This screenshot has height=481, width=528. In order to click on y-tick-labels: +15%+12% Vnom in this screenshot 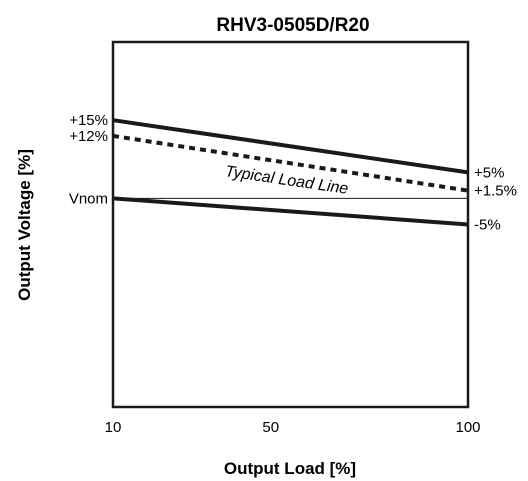, I will do `click(88, 159)`.